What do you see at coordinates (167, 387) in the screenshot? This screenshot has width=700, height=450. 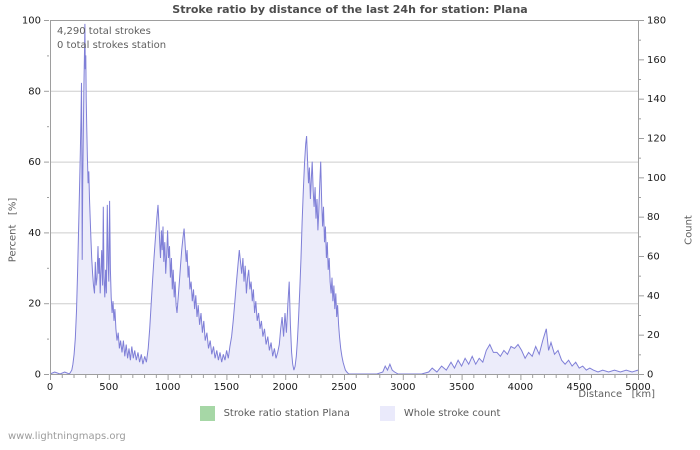 I see `x-axis-tick-label: 1000` at bounding box center [167, 387].